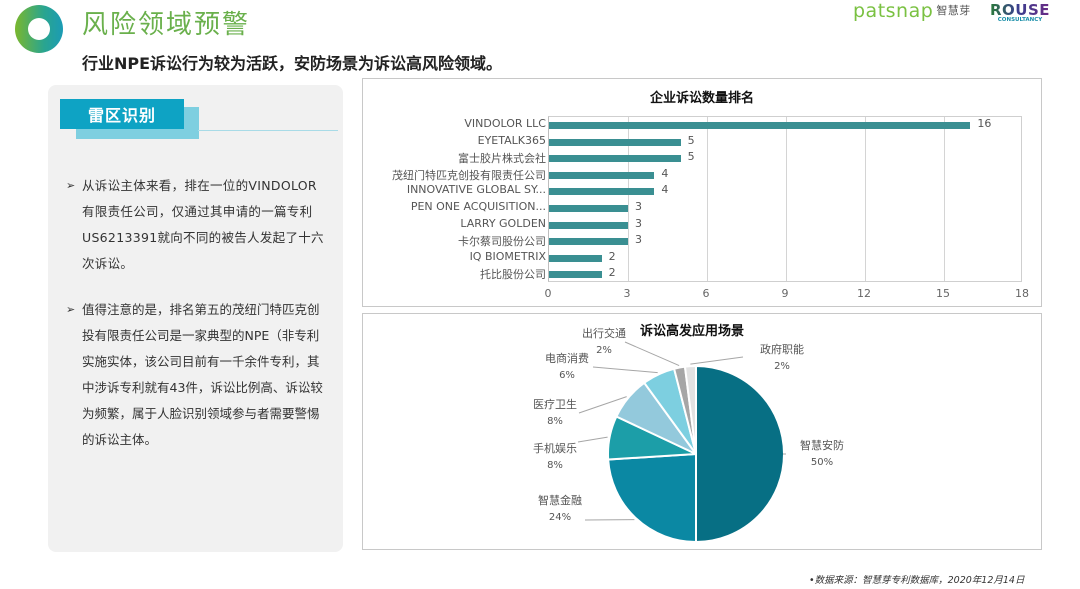 This screenshot has width=1080, height=589. I want to click on pie-label: 政府职能 2%, so click(782, 358).